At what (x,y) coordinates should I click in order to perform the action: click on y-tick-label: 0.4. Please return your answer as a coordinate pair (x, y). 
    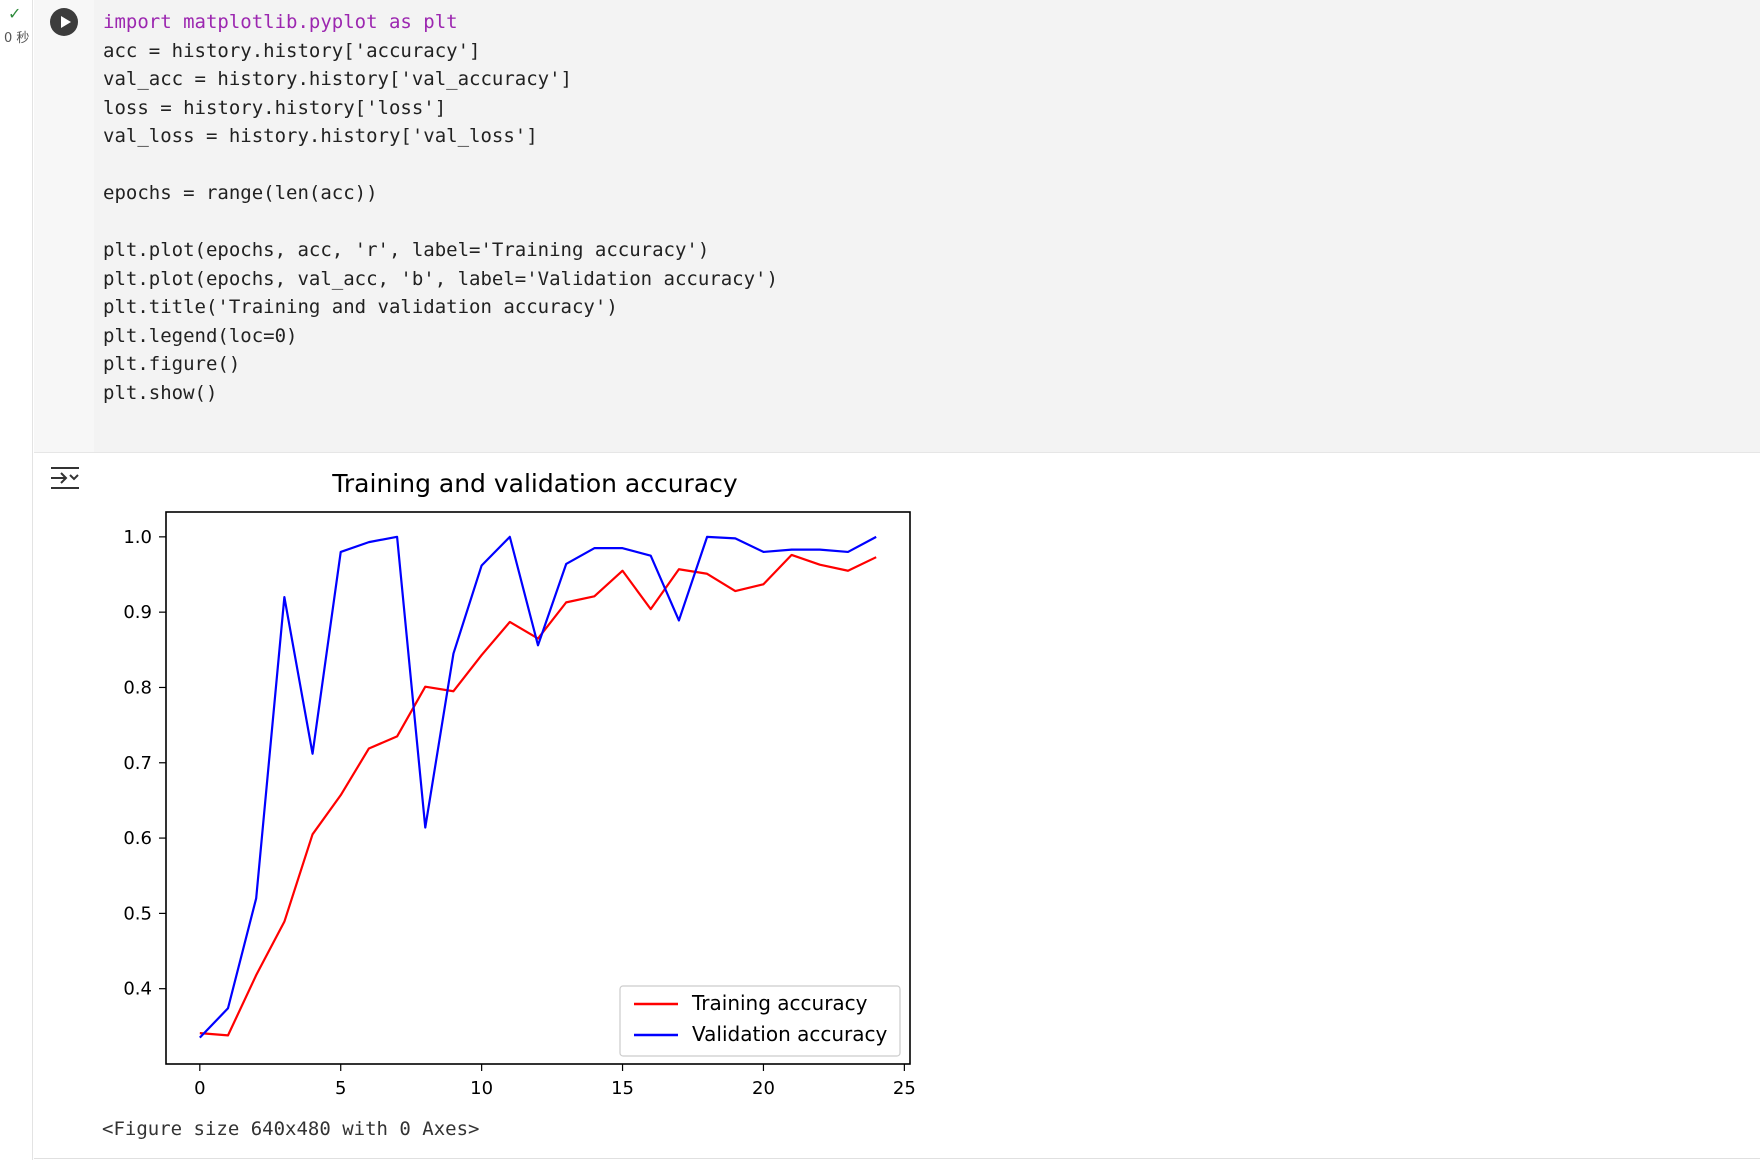
    Looking at the image, I should click on (137, 989).